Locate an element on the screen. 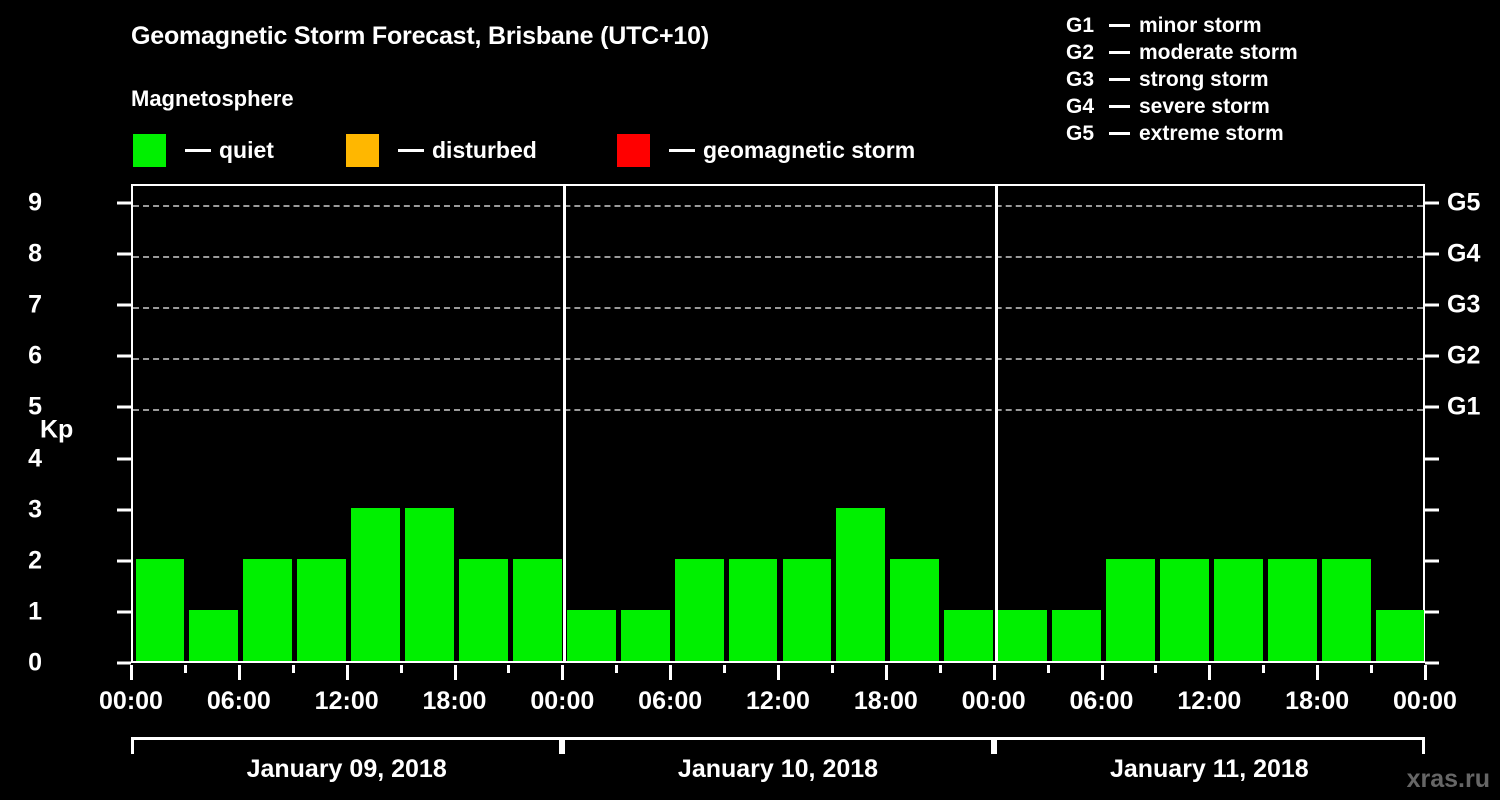 This screenshot has width=1500, height=800. gscale-description: severe storm is located at coordinates (1204, 106).